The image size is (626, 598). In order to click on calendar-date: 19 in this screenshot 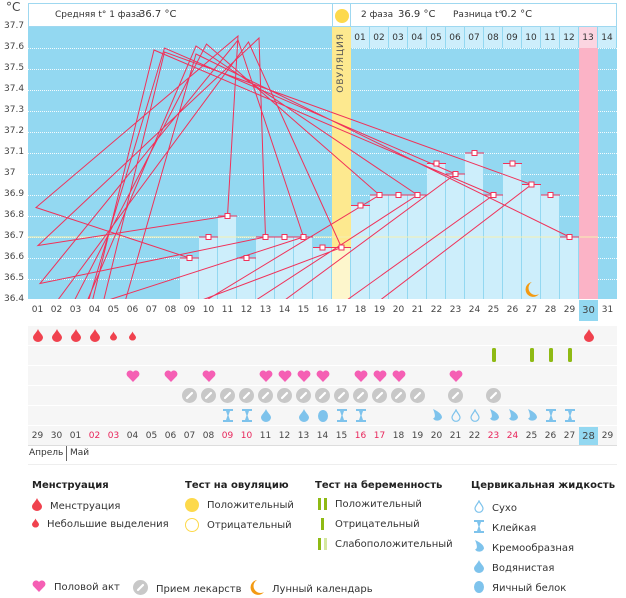, I will do `click(417, 436)`.